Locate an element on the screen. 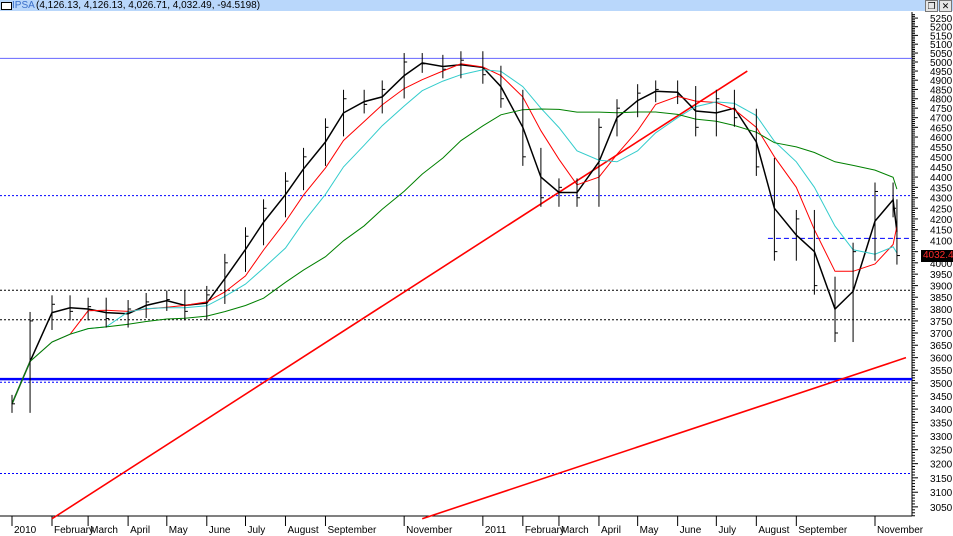 The image size is (953, 536). y-tick-label: 4700 is located at coordinates (941, 119).